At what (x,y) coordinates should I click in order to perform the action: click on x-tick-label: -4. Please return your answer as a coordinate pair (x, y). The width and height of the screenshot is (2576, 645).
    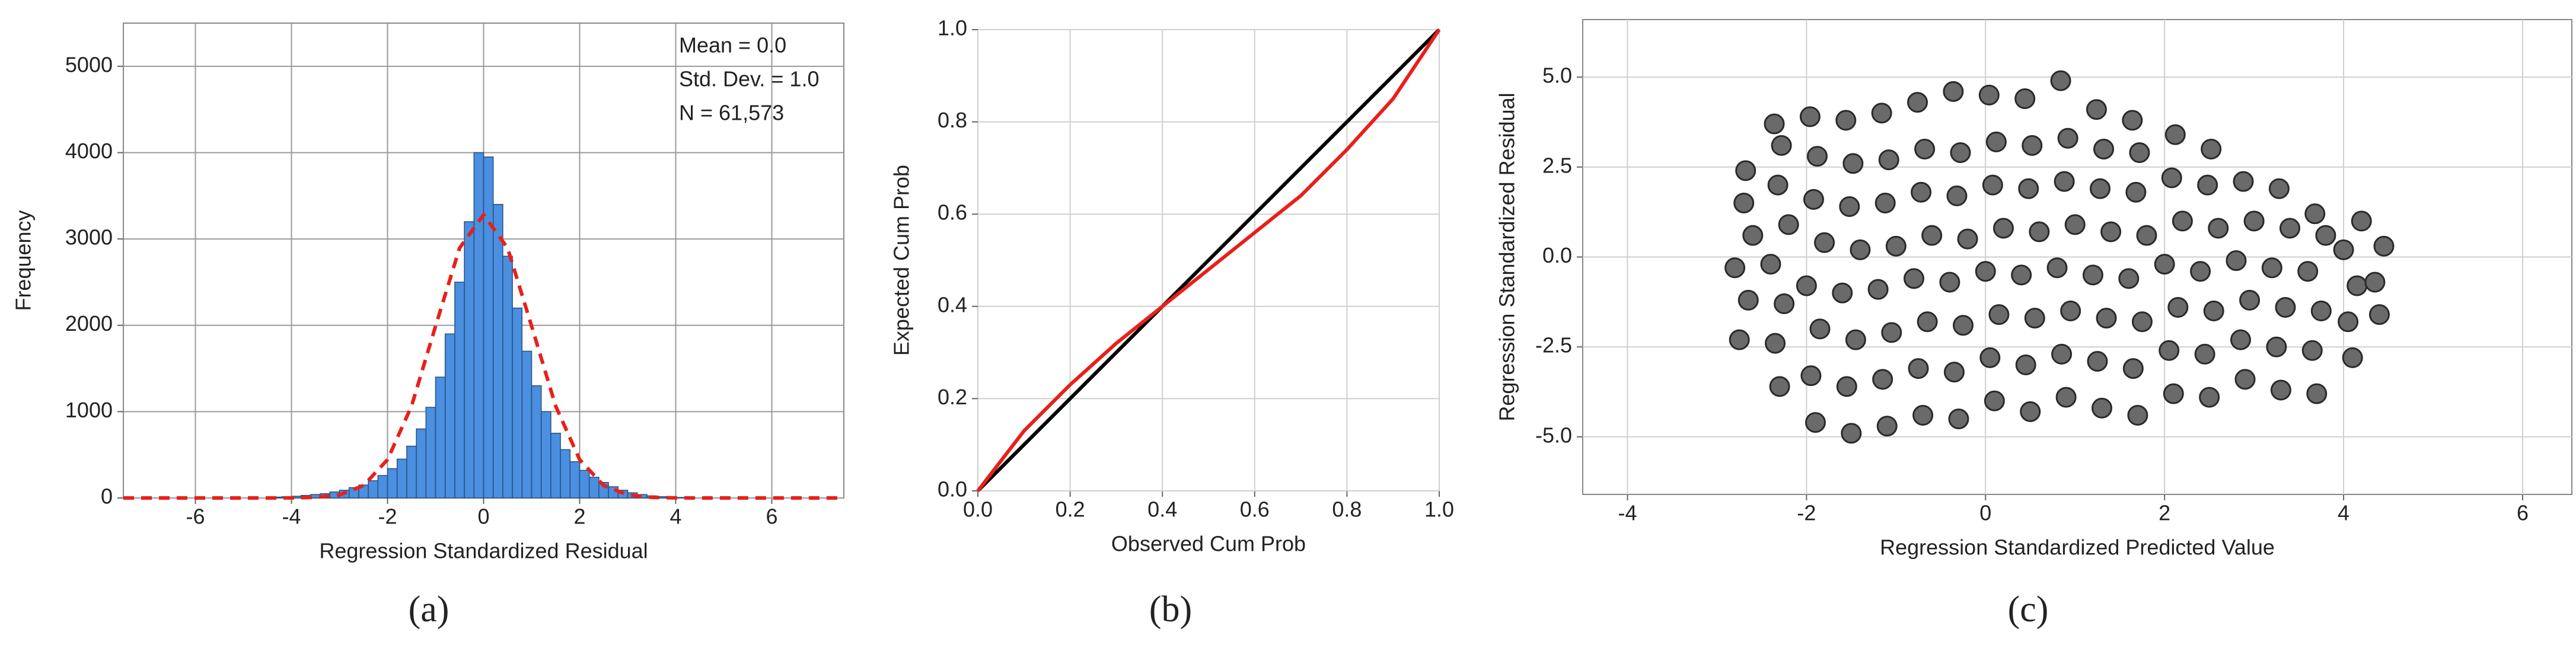
    Looking at the image, I should click on (1627, 513).